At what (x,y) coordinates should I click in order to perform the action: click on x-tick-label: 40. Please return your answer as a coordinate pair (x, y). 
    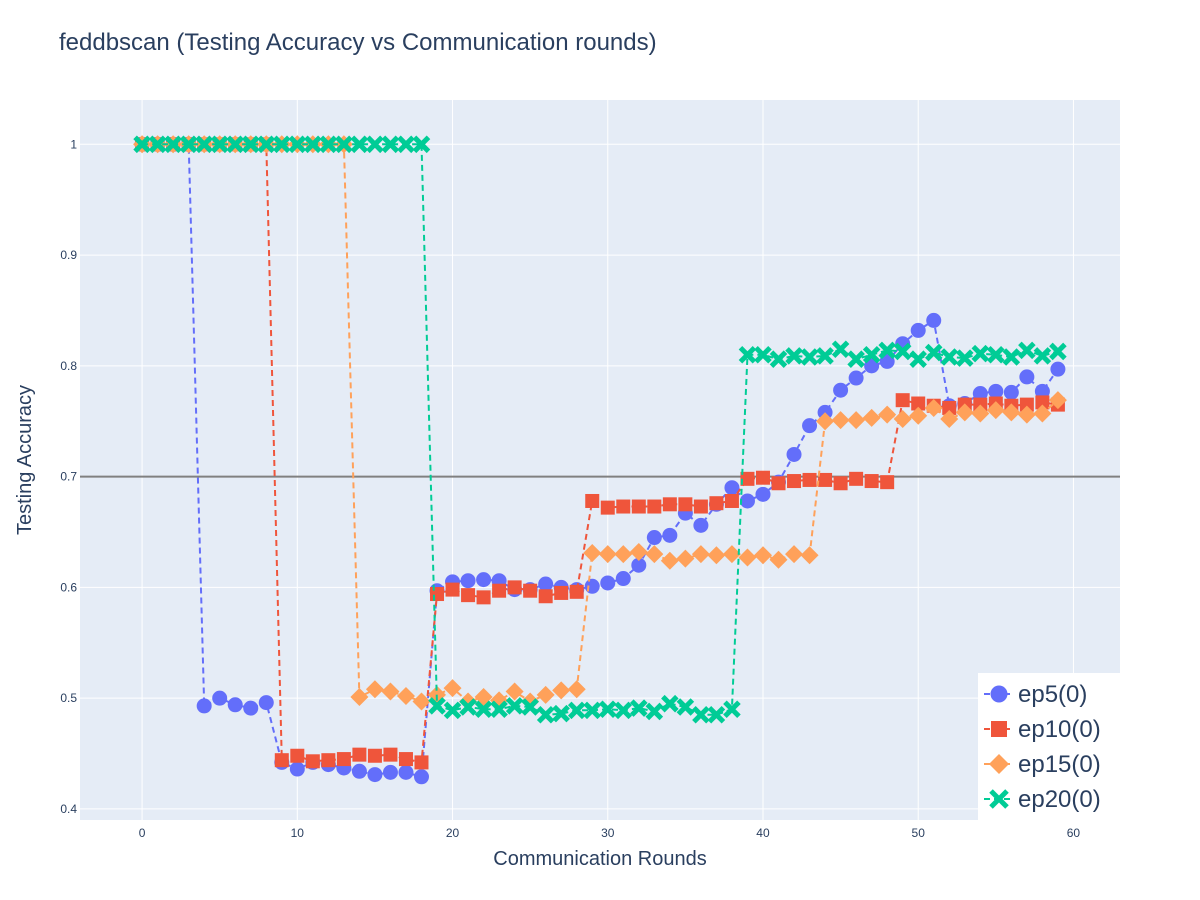
    Looking at the image, I should click on (763, 833).